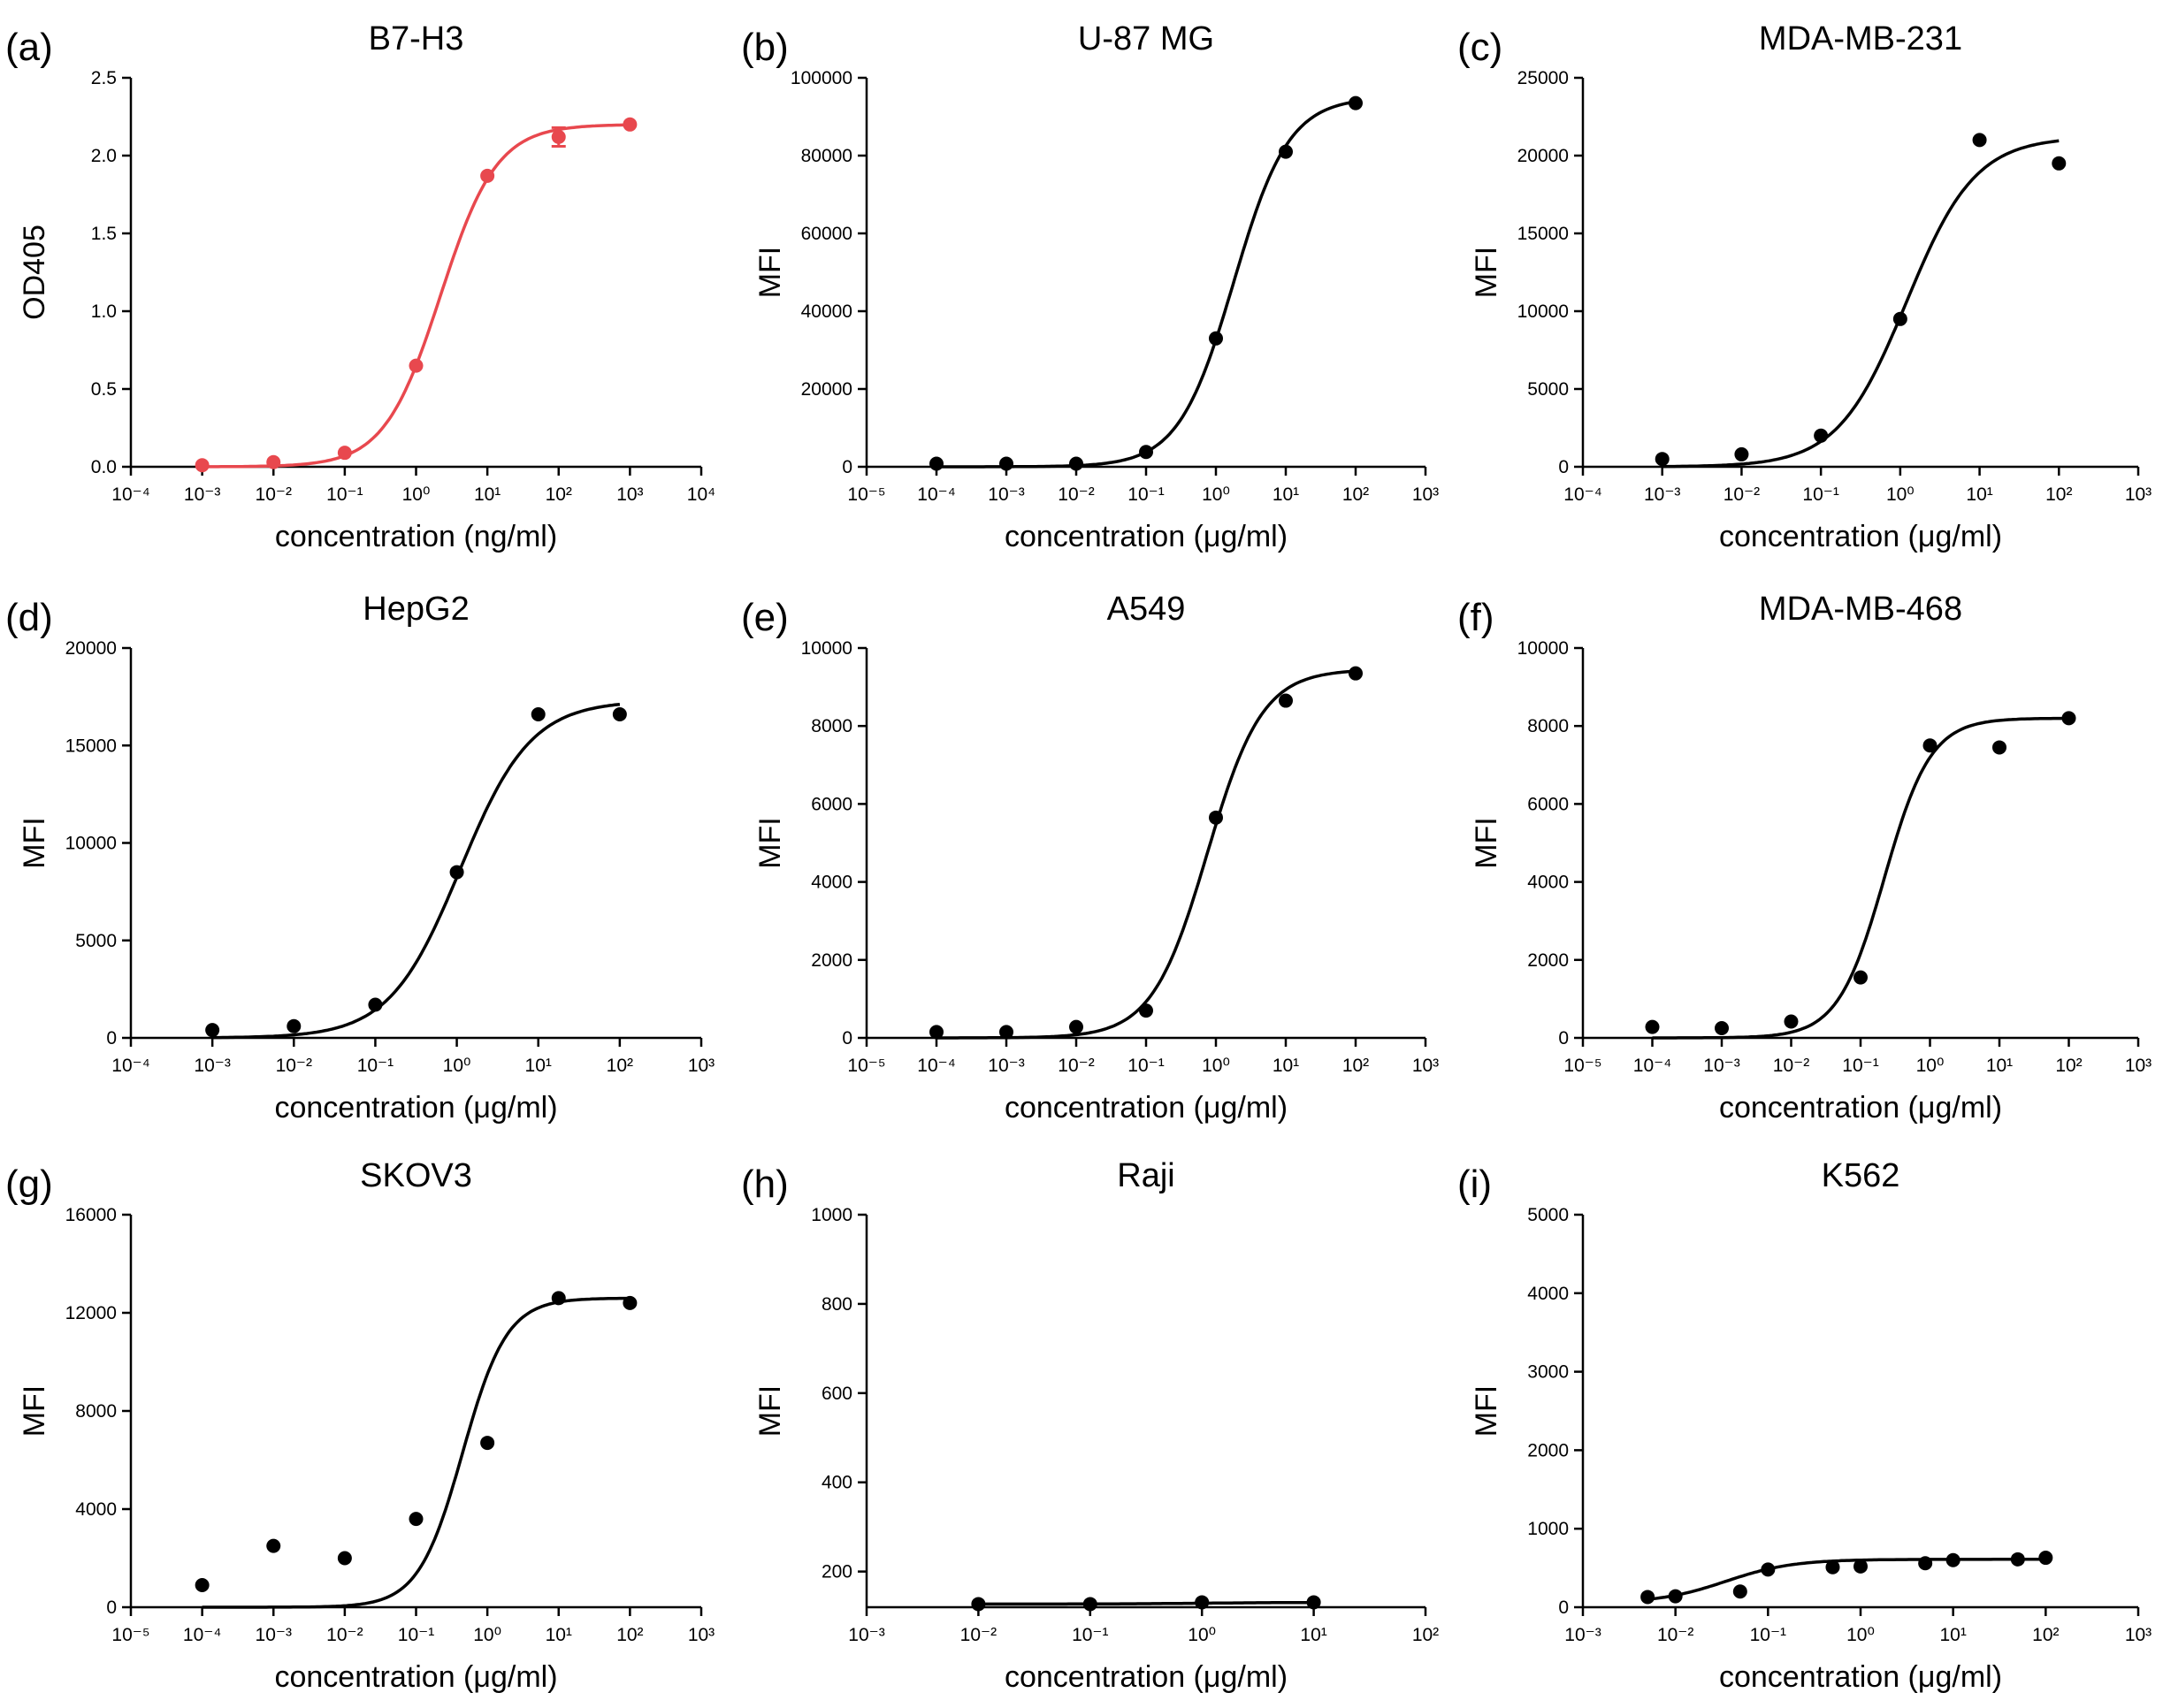 The image size is (2163, 1708). What do you see at coordinates (29, 47) in the screenshot?
I see `panel-label: (a)` at bounding box center [29, 47].